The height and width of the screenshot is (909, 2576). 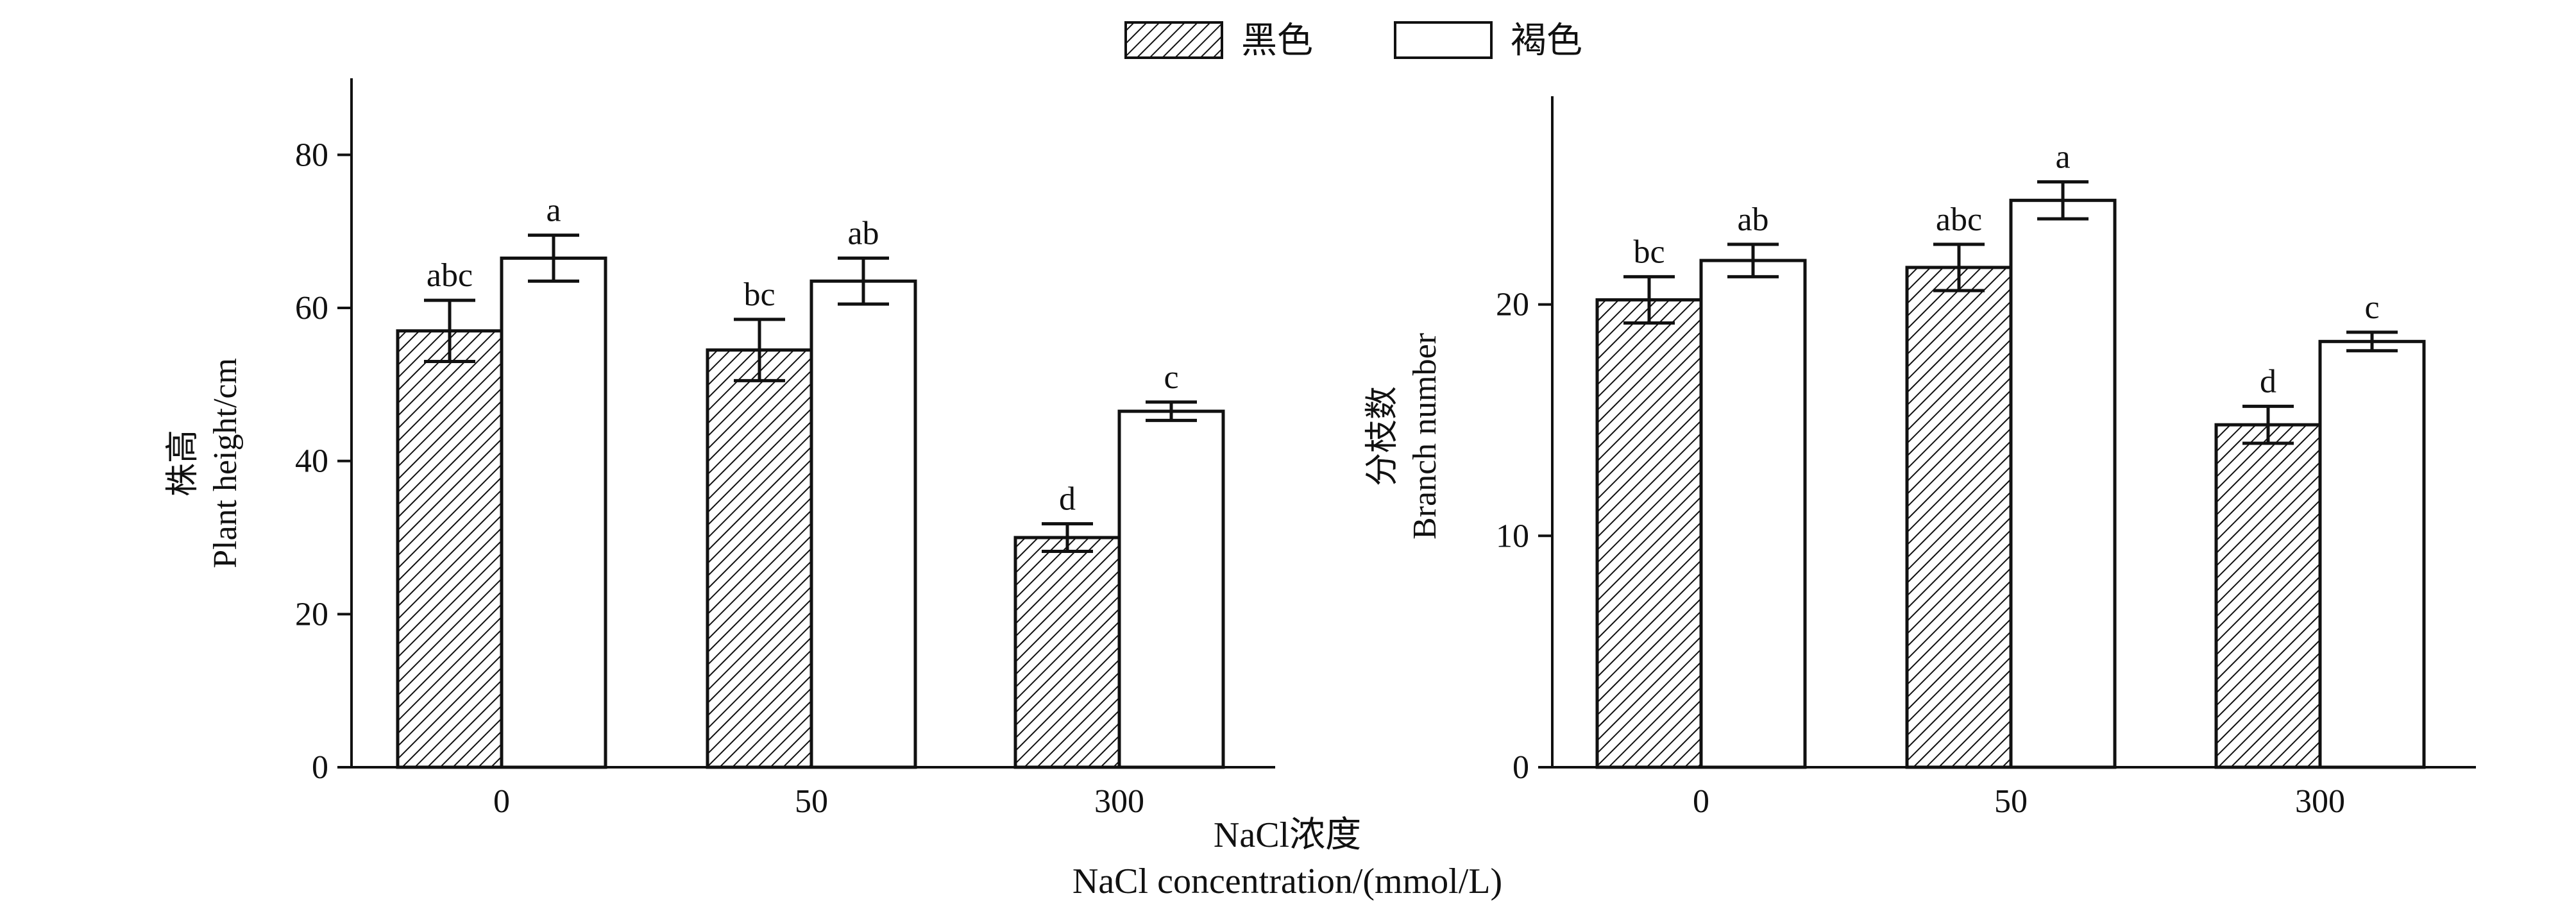 What do you see at coordinates (1521, 767) in the screenshot?
I see `right-y-tick-label: 0` at bounding box center [1521, 767].